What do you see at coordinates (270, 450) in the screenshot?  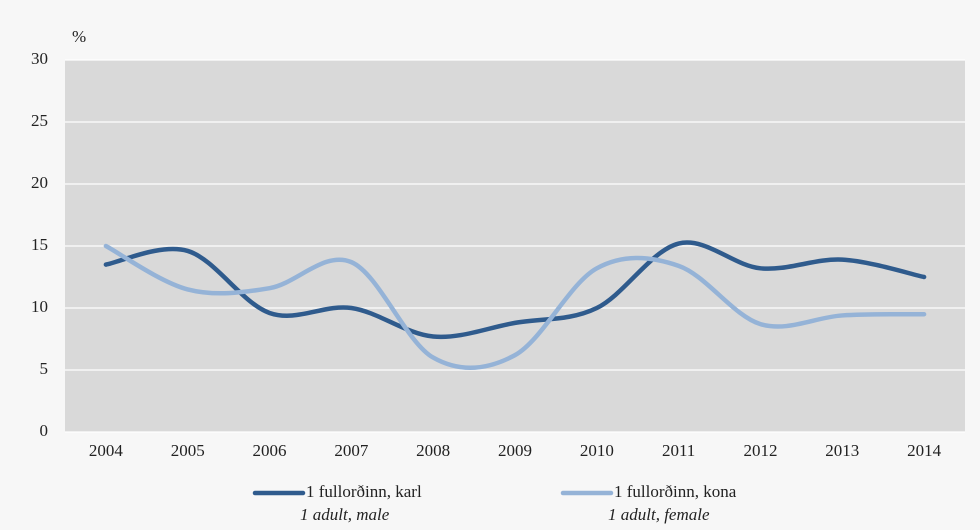 I see `x-tick-label: 2006` at bounding box center [270, 450].